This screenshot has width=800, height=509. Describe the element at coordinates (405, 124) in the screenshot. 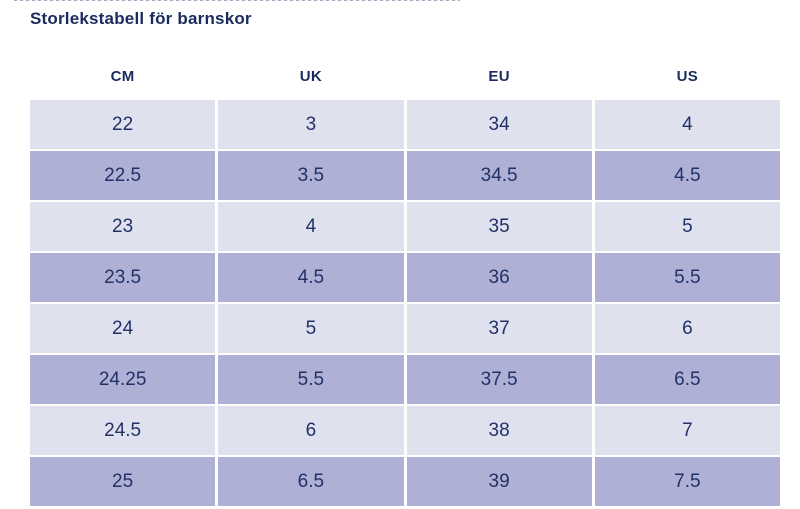

I see `table-row: 22 3 34 4` at that location.